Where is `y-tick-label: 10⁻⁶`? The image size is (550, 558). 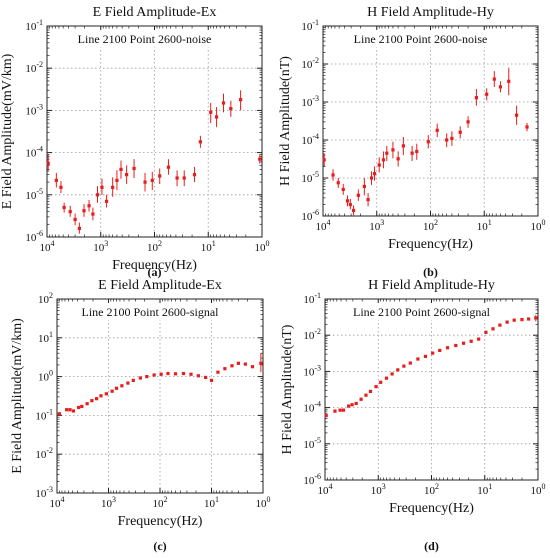 y-tick-label: 10⁻⁶ is located at coordinates (310, 215).